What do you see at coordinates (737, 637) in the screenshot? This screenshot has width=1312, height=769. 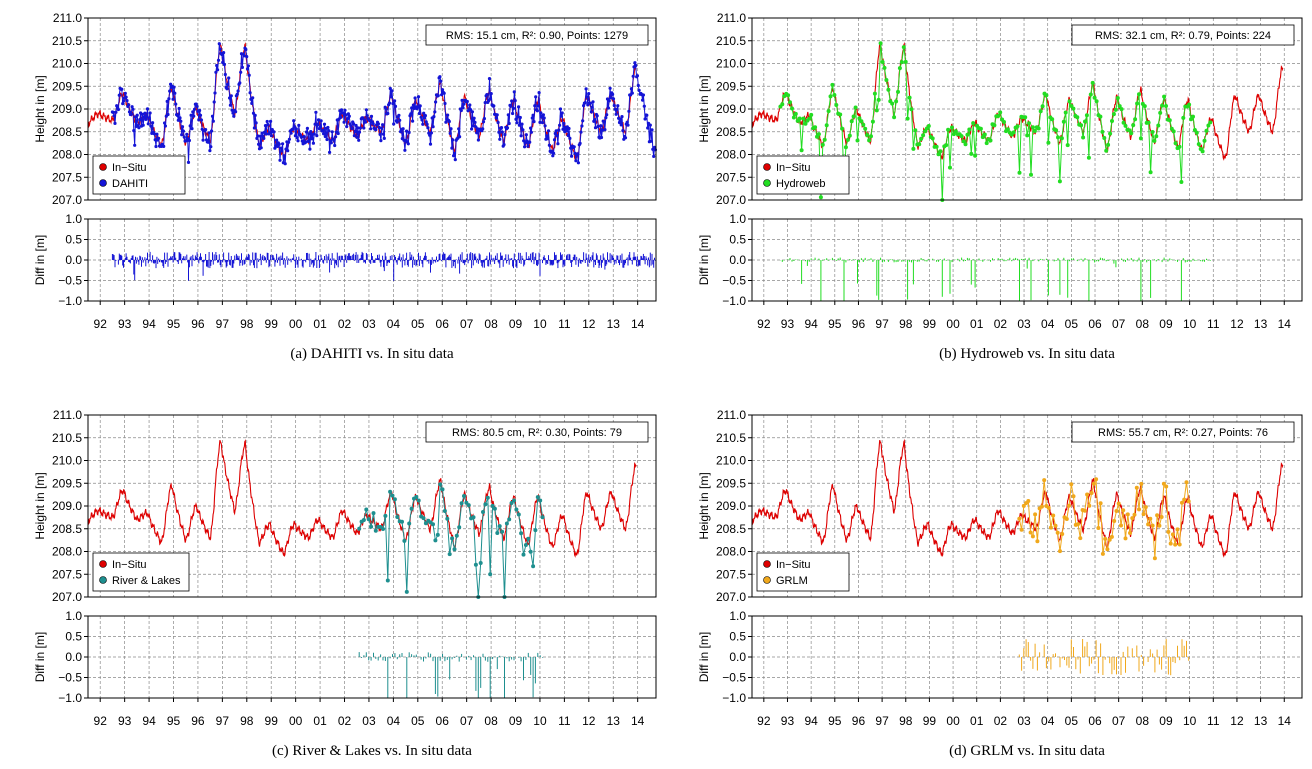 I see `y-tick-label: 0.5` at bounding box center [737, 637].